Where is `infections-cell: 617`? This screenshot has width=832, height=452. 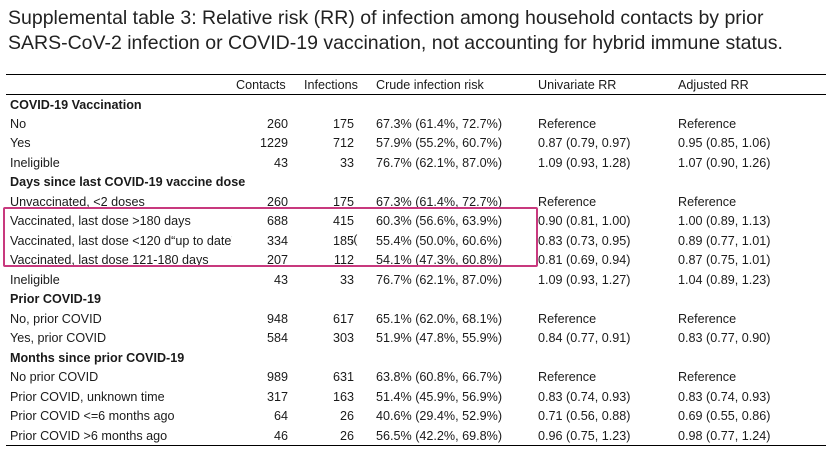
infections-cell: 617 is located at coordinates (343, 318).